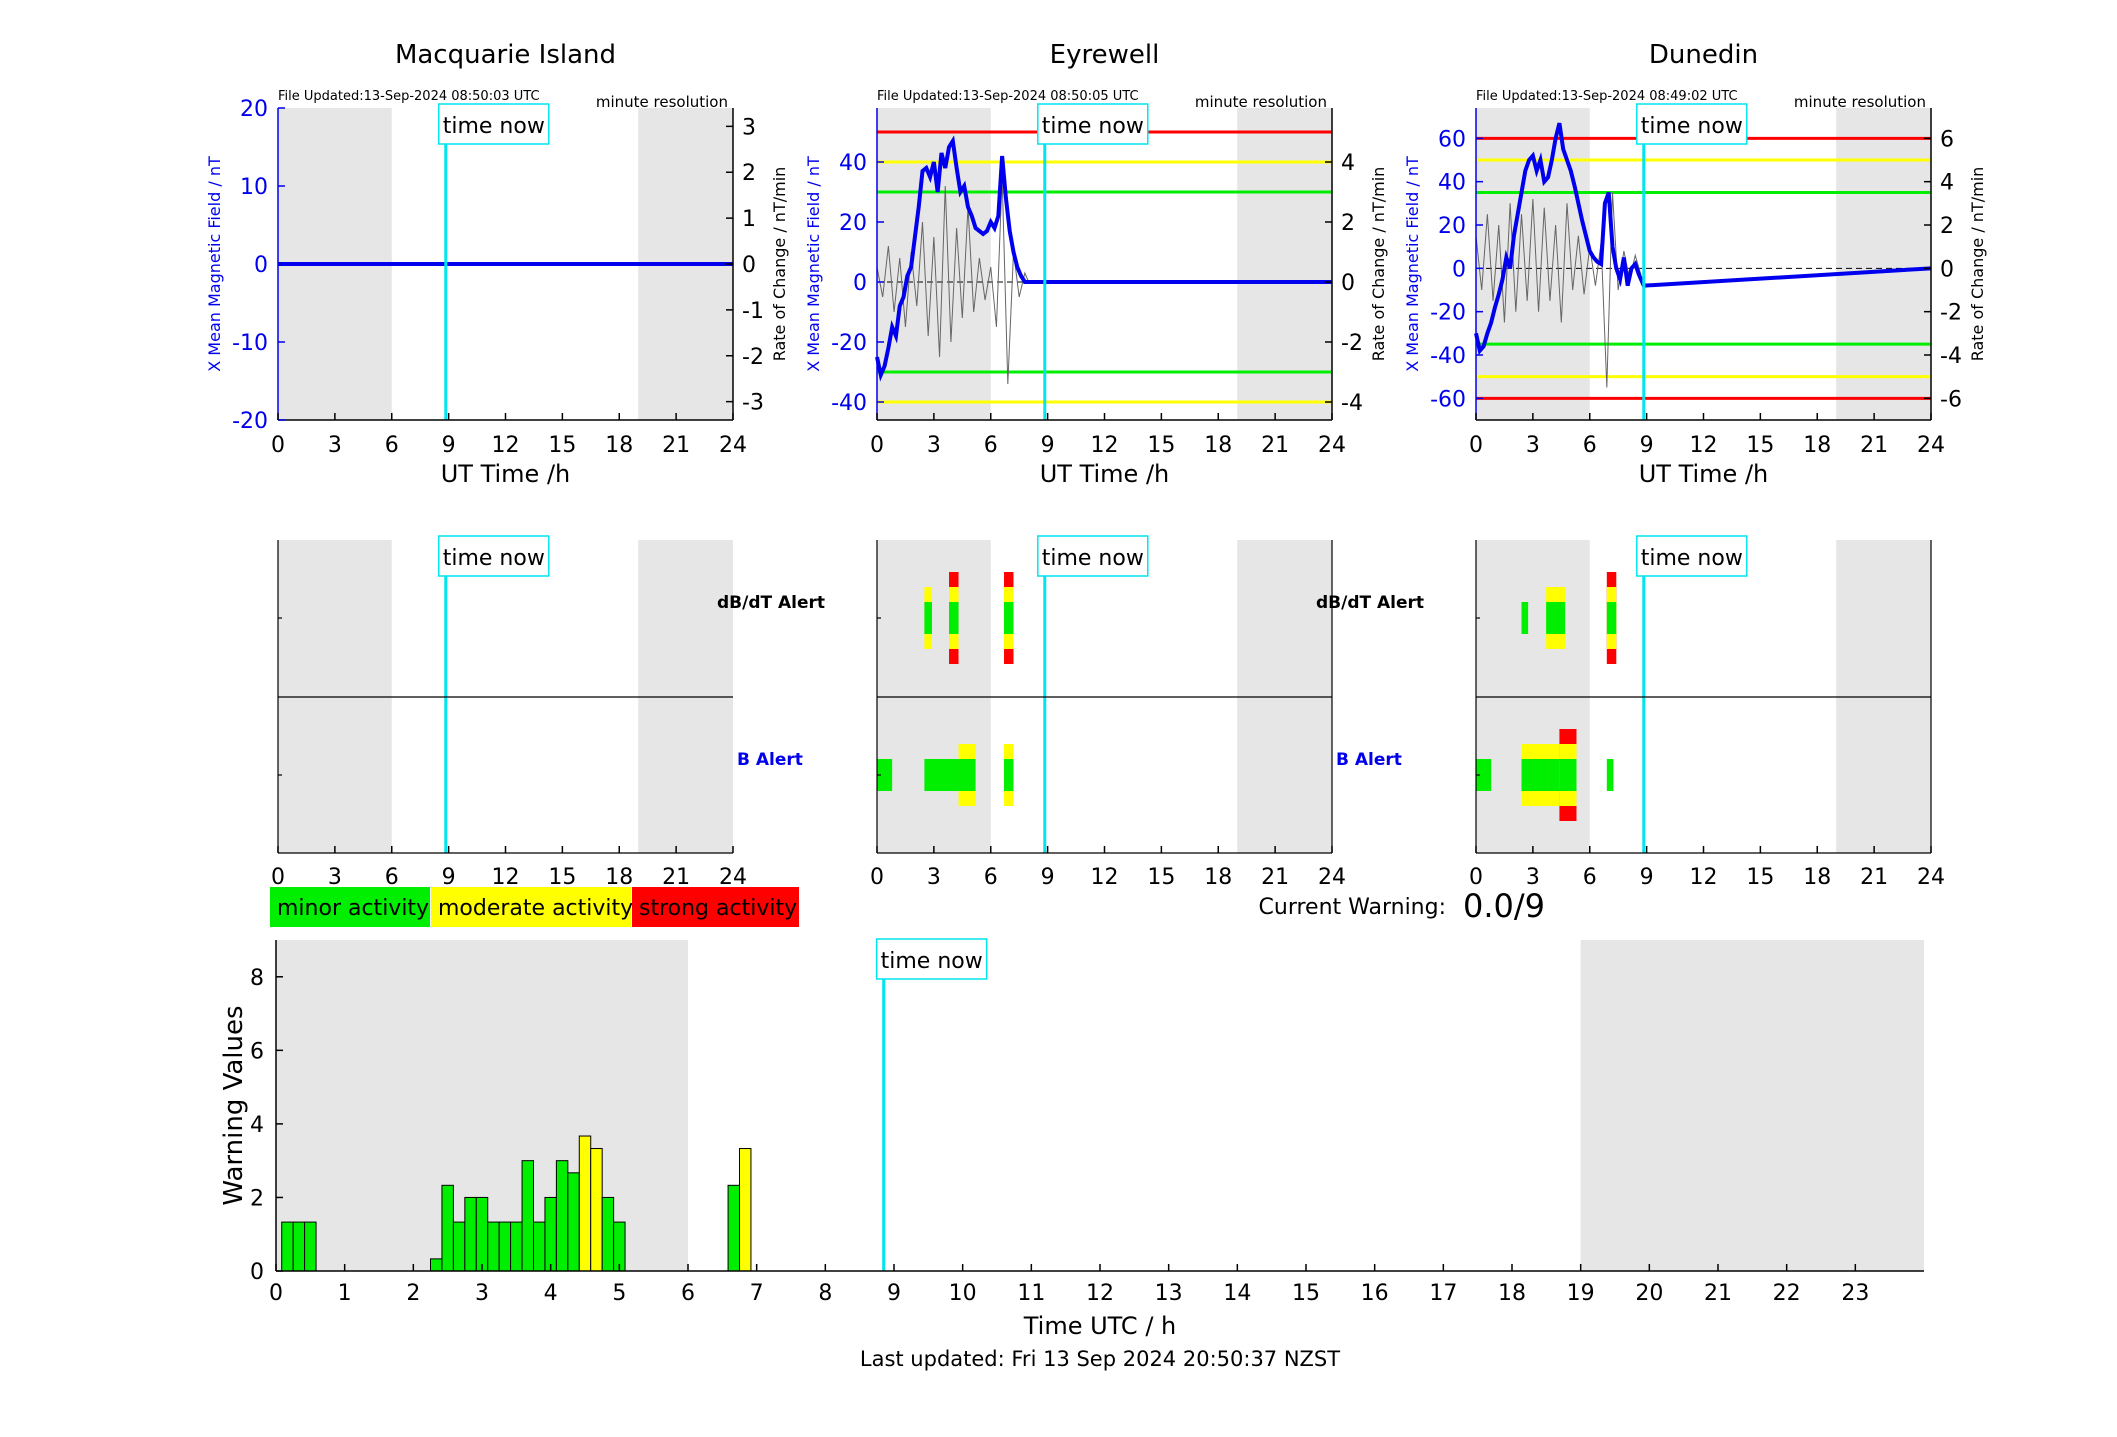 This screenshot has height=1437, width=2117. Describe the element at coordinates (749, 127) in the screenshot. I see `y2-tick-label: 3` at that location.